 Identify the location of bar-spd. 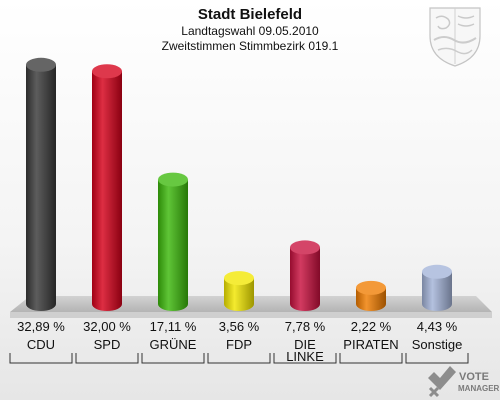
(107, 187).